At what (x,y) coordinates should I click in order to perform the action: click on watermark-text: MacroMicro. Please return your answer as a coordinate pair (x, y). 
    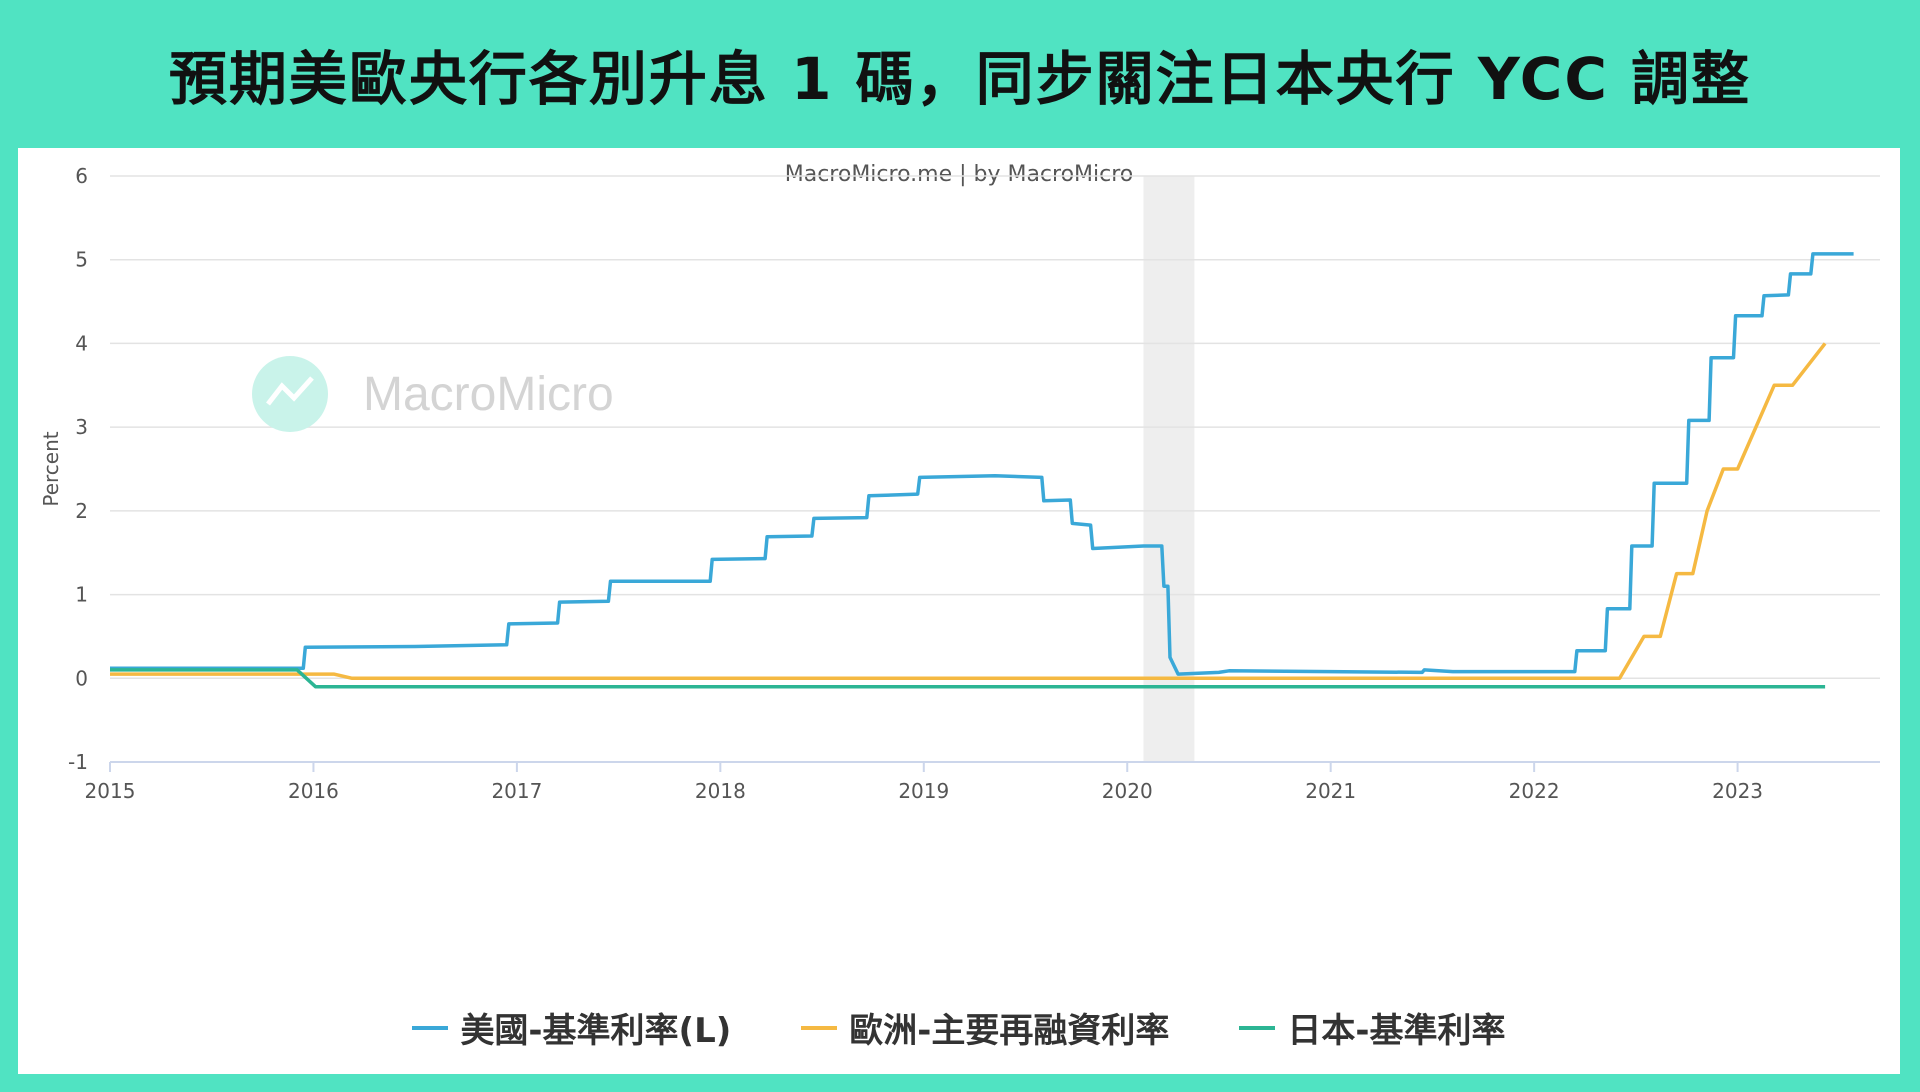
    Looking at the image, I should click on (488, 394).